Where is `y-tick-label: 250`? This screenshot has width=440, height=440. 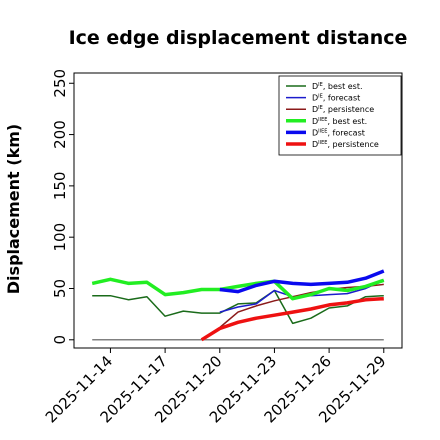
y-tick-label: 250 is located at coordinates (60, 83).